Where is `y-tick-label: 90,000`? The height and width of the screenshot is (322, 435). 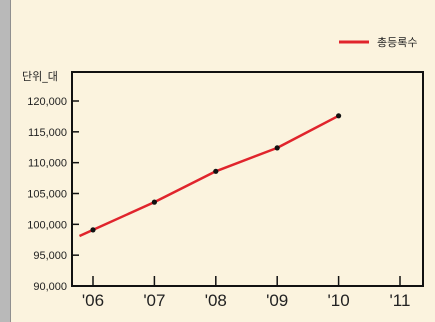 y-tick-label: 90,000 is located at coordinates (50, 287).